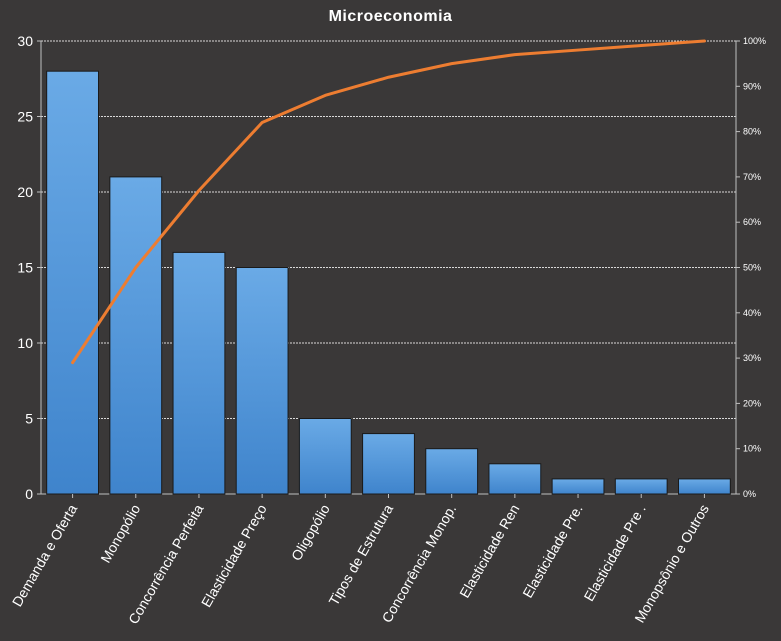 The image size is (781, 641). I want to click on y-left-tick-label: 5, so click(29, 419).